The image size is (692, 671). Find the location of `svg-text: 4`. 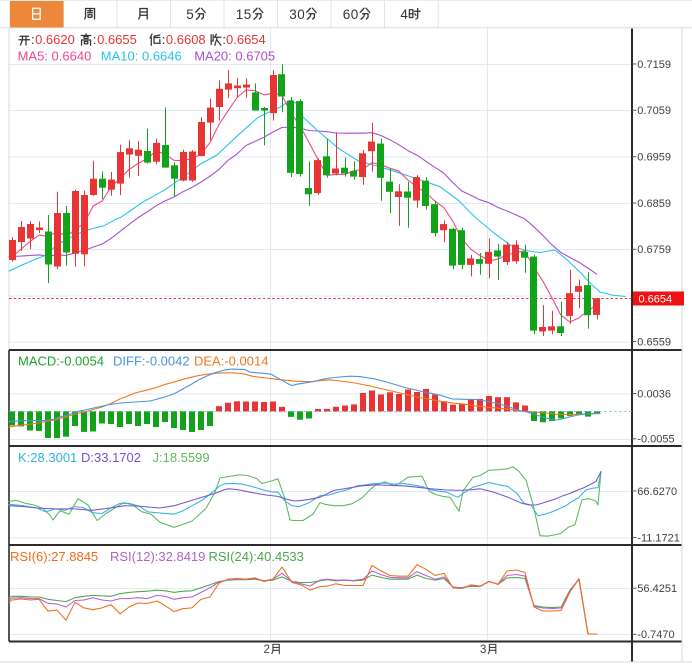

svg-text: 4 is located at coordinates (404, 14).